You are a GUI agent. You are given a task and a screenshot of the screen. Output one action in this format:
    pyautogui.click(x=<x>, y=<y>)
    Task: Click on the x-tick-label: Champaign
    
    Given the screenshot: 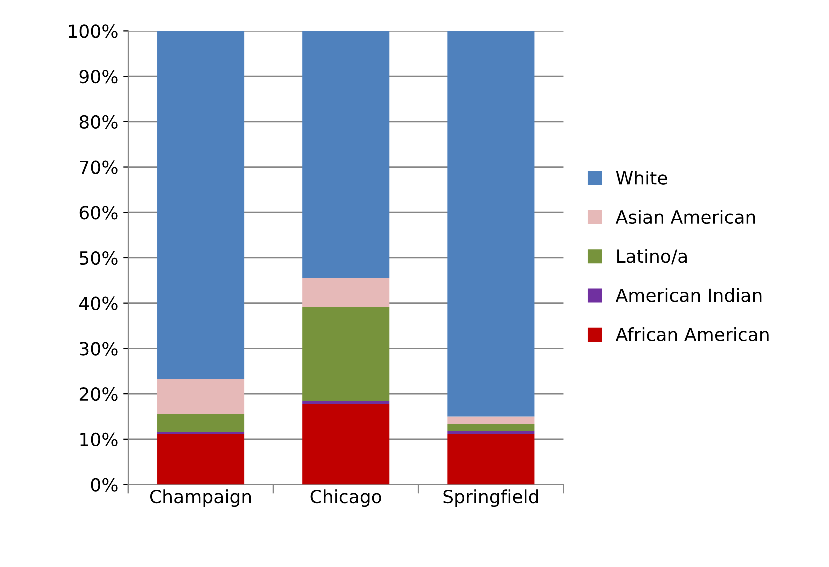 What is the action you would take?
    pyautogui.click(x=201, y=499)
    